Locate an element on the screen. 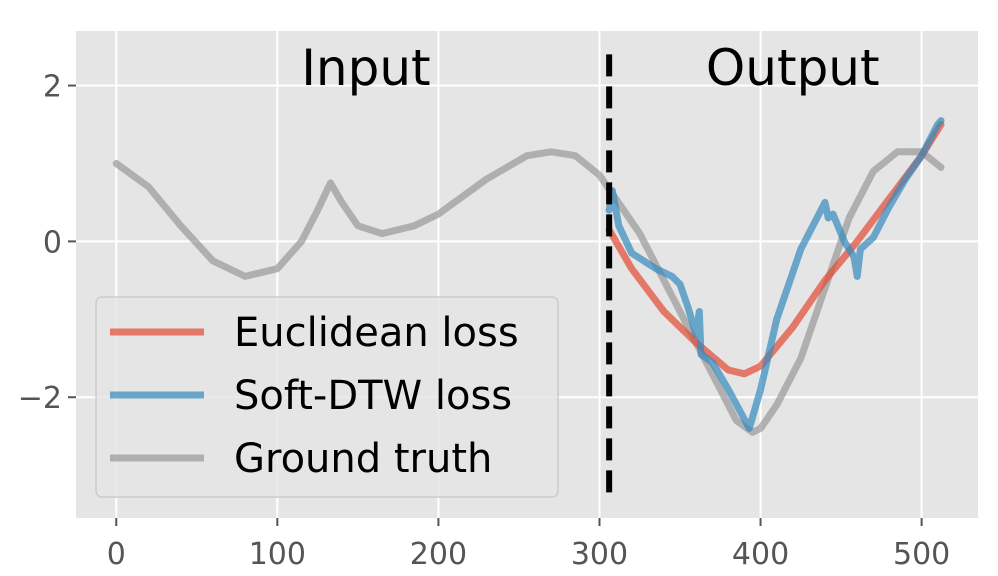  x-tick-label: 100 is located at coordinates (277, 554).